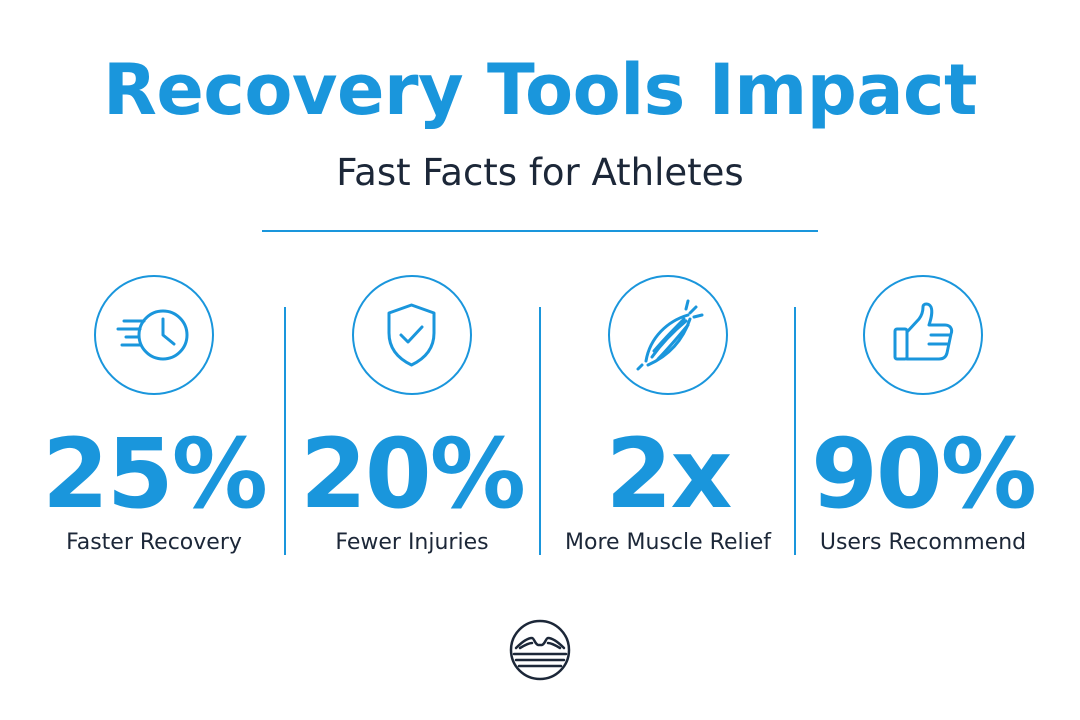 This screenshot has height=720, width=1080. I want to click on stat-value: 25%, so click(155, 474).